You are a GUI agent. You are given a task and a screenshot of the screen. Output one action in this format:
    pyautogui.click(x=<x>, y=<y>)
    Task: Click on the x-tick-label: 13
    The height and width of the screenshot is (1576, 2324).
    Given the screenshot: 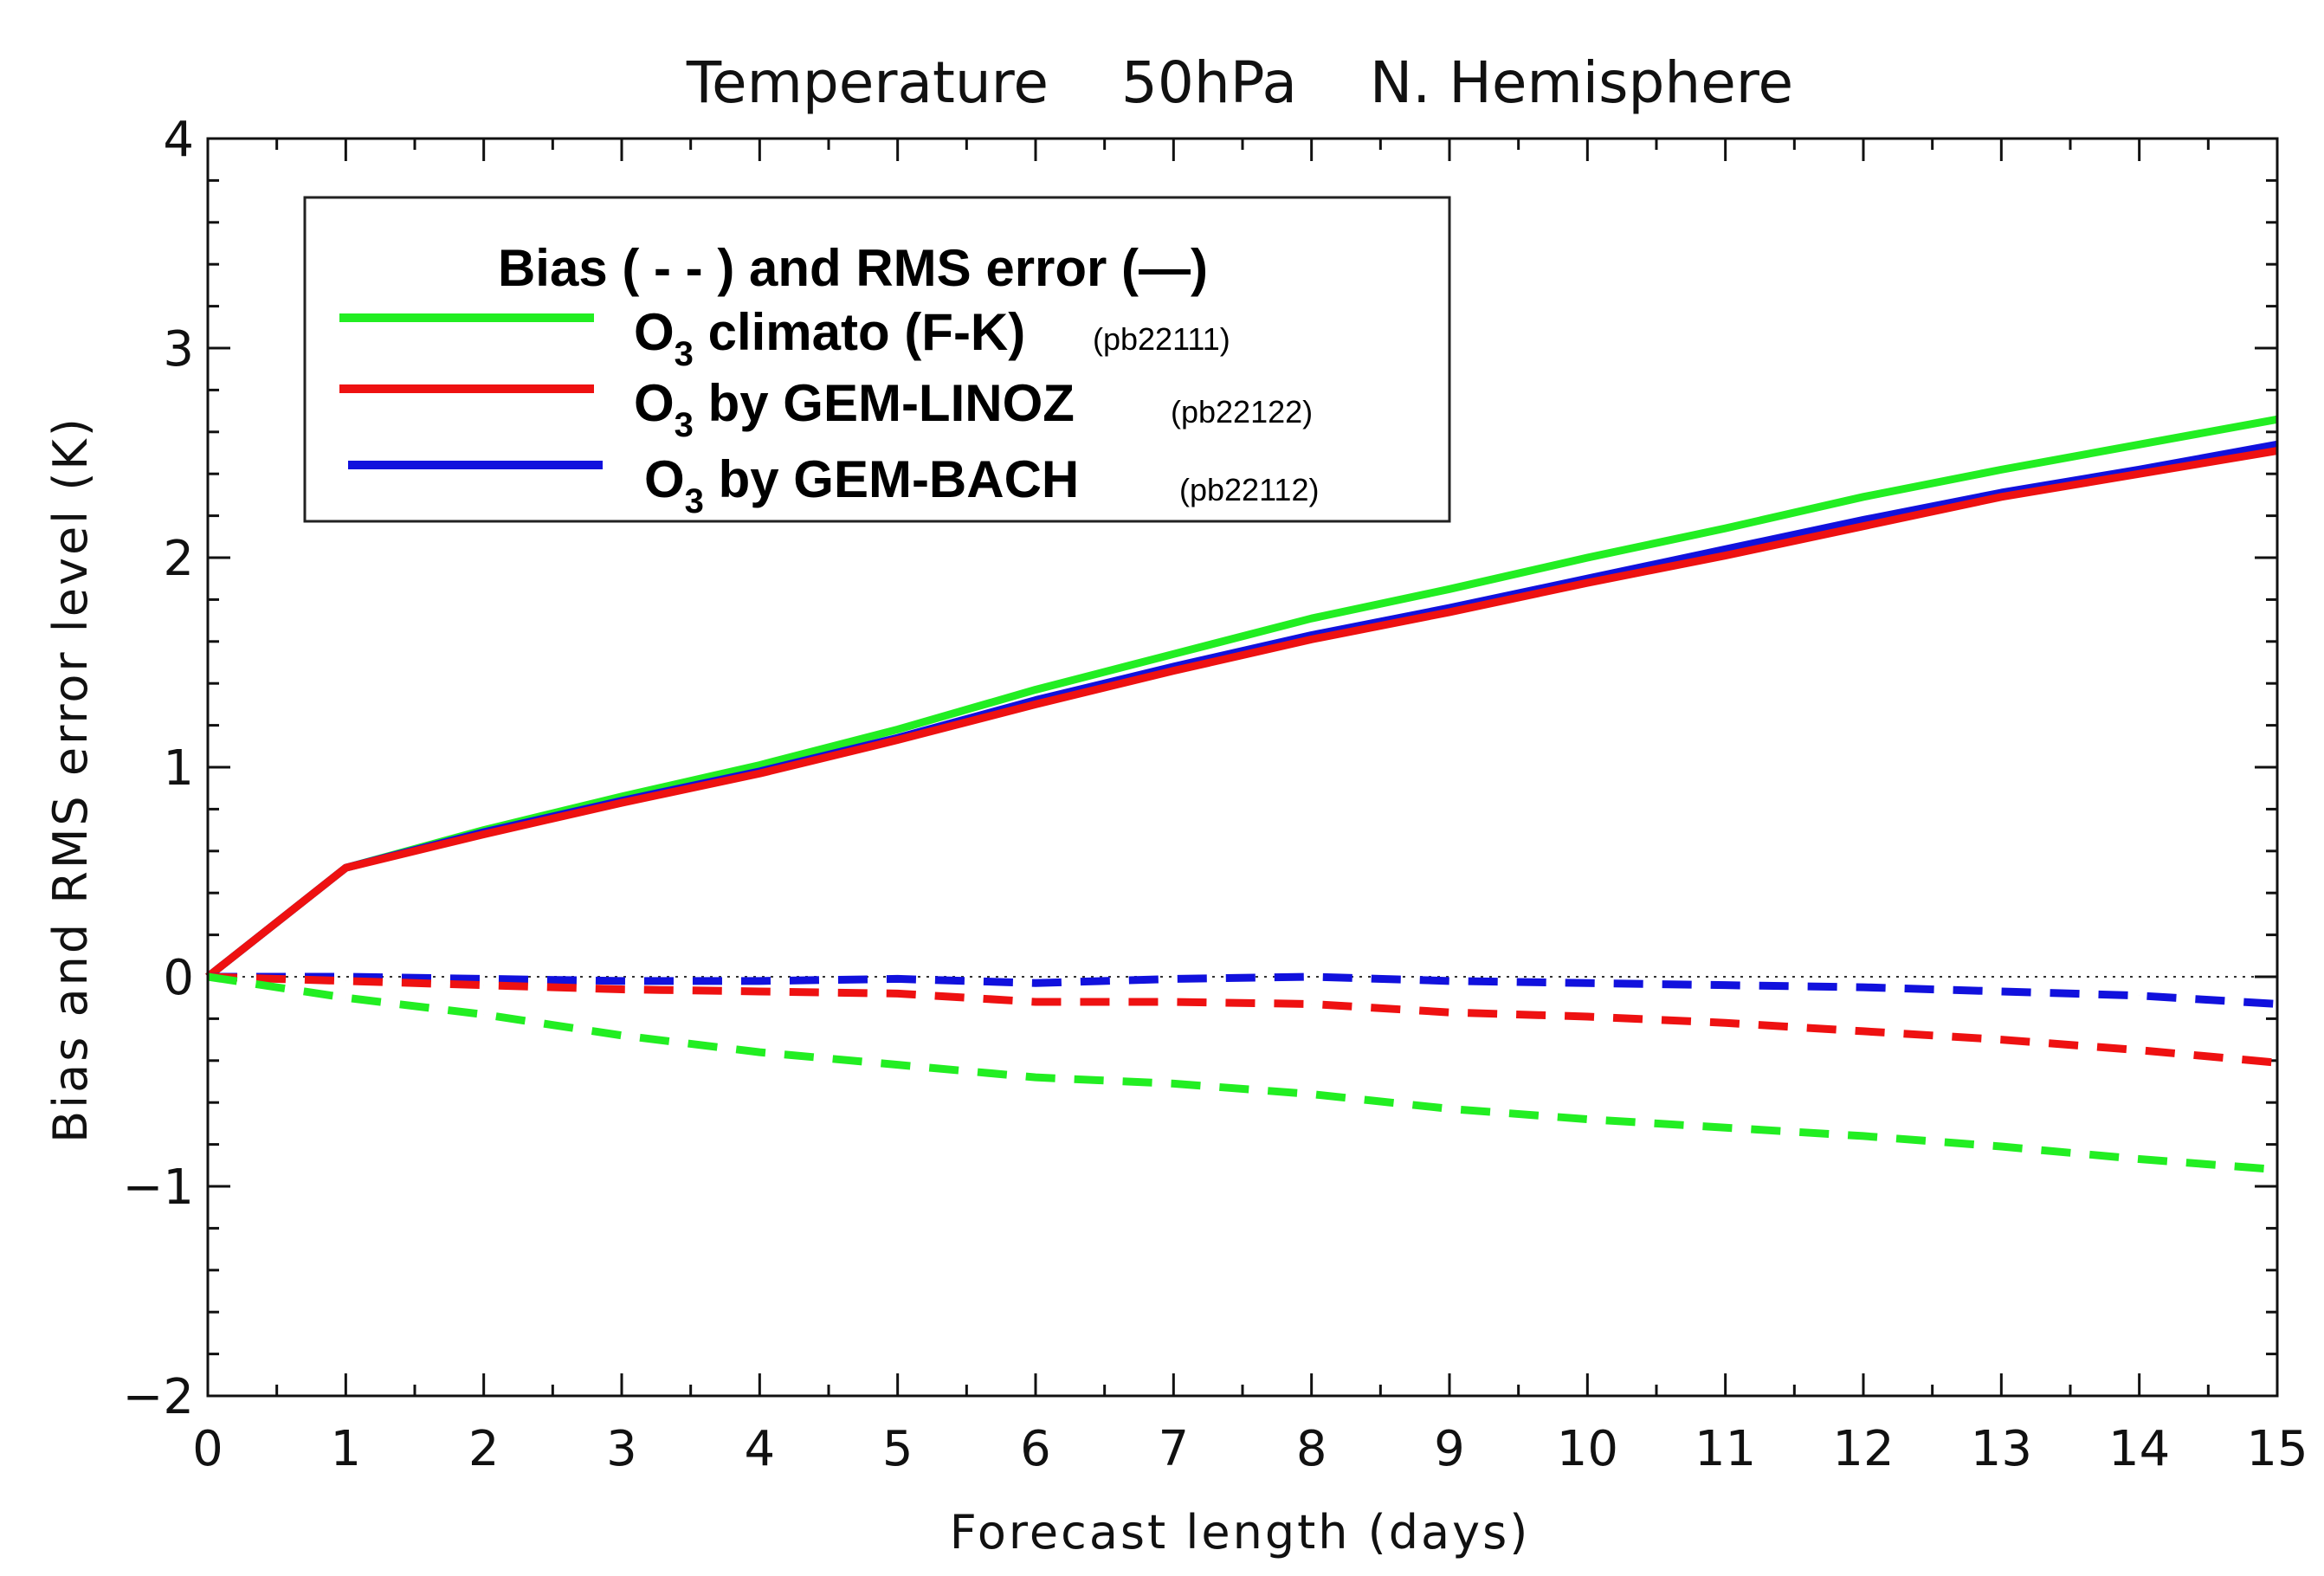 What is the action you would take?
    pyautogui.click(x=2001, y=1449)
    